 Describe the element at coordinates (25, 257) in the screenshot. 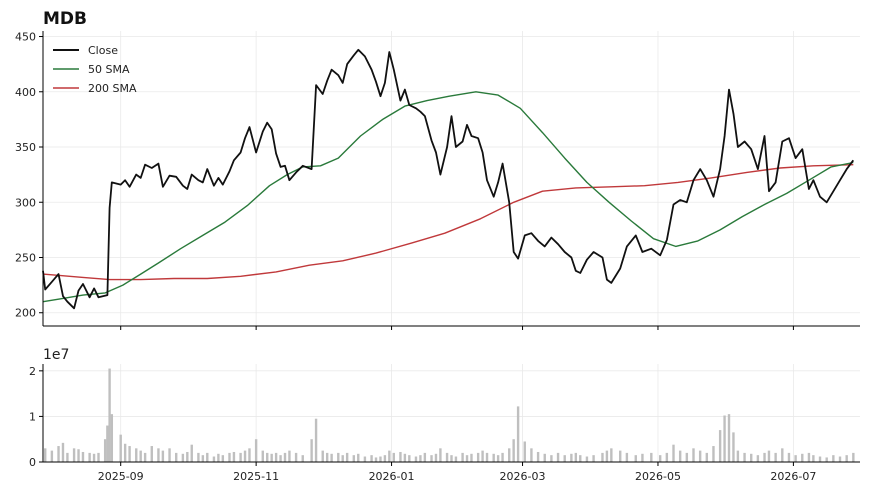

I see `price-y-tick-label: 250` at that location.